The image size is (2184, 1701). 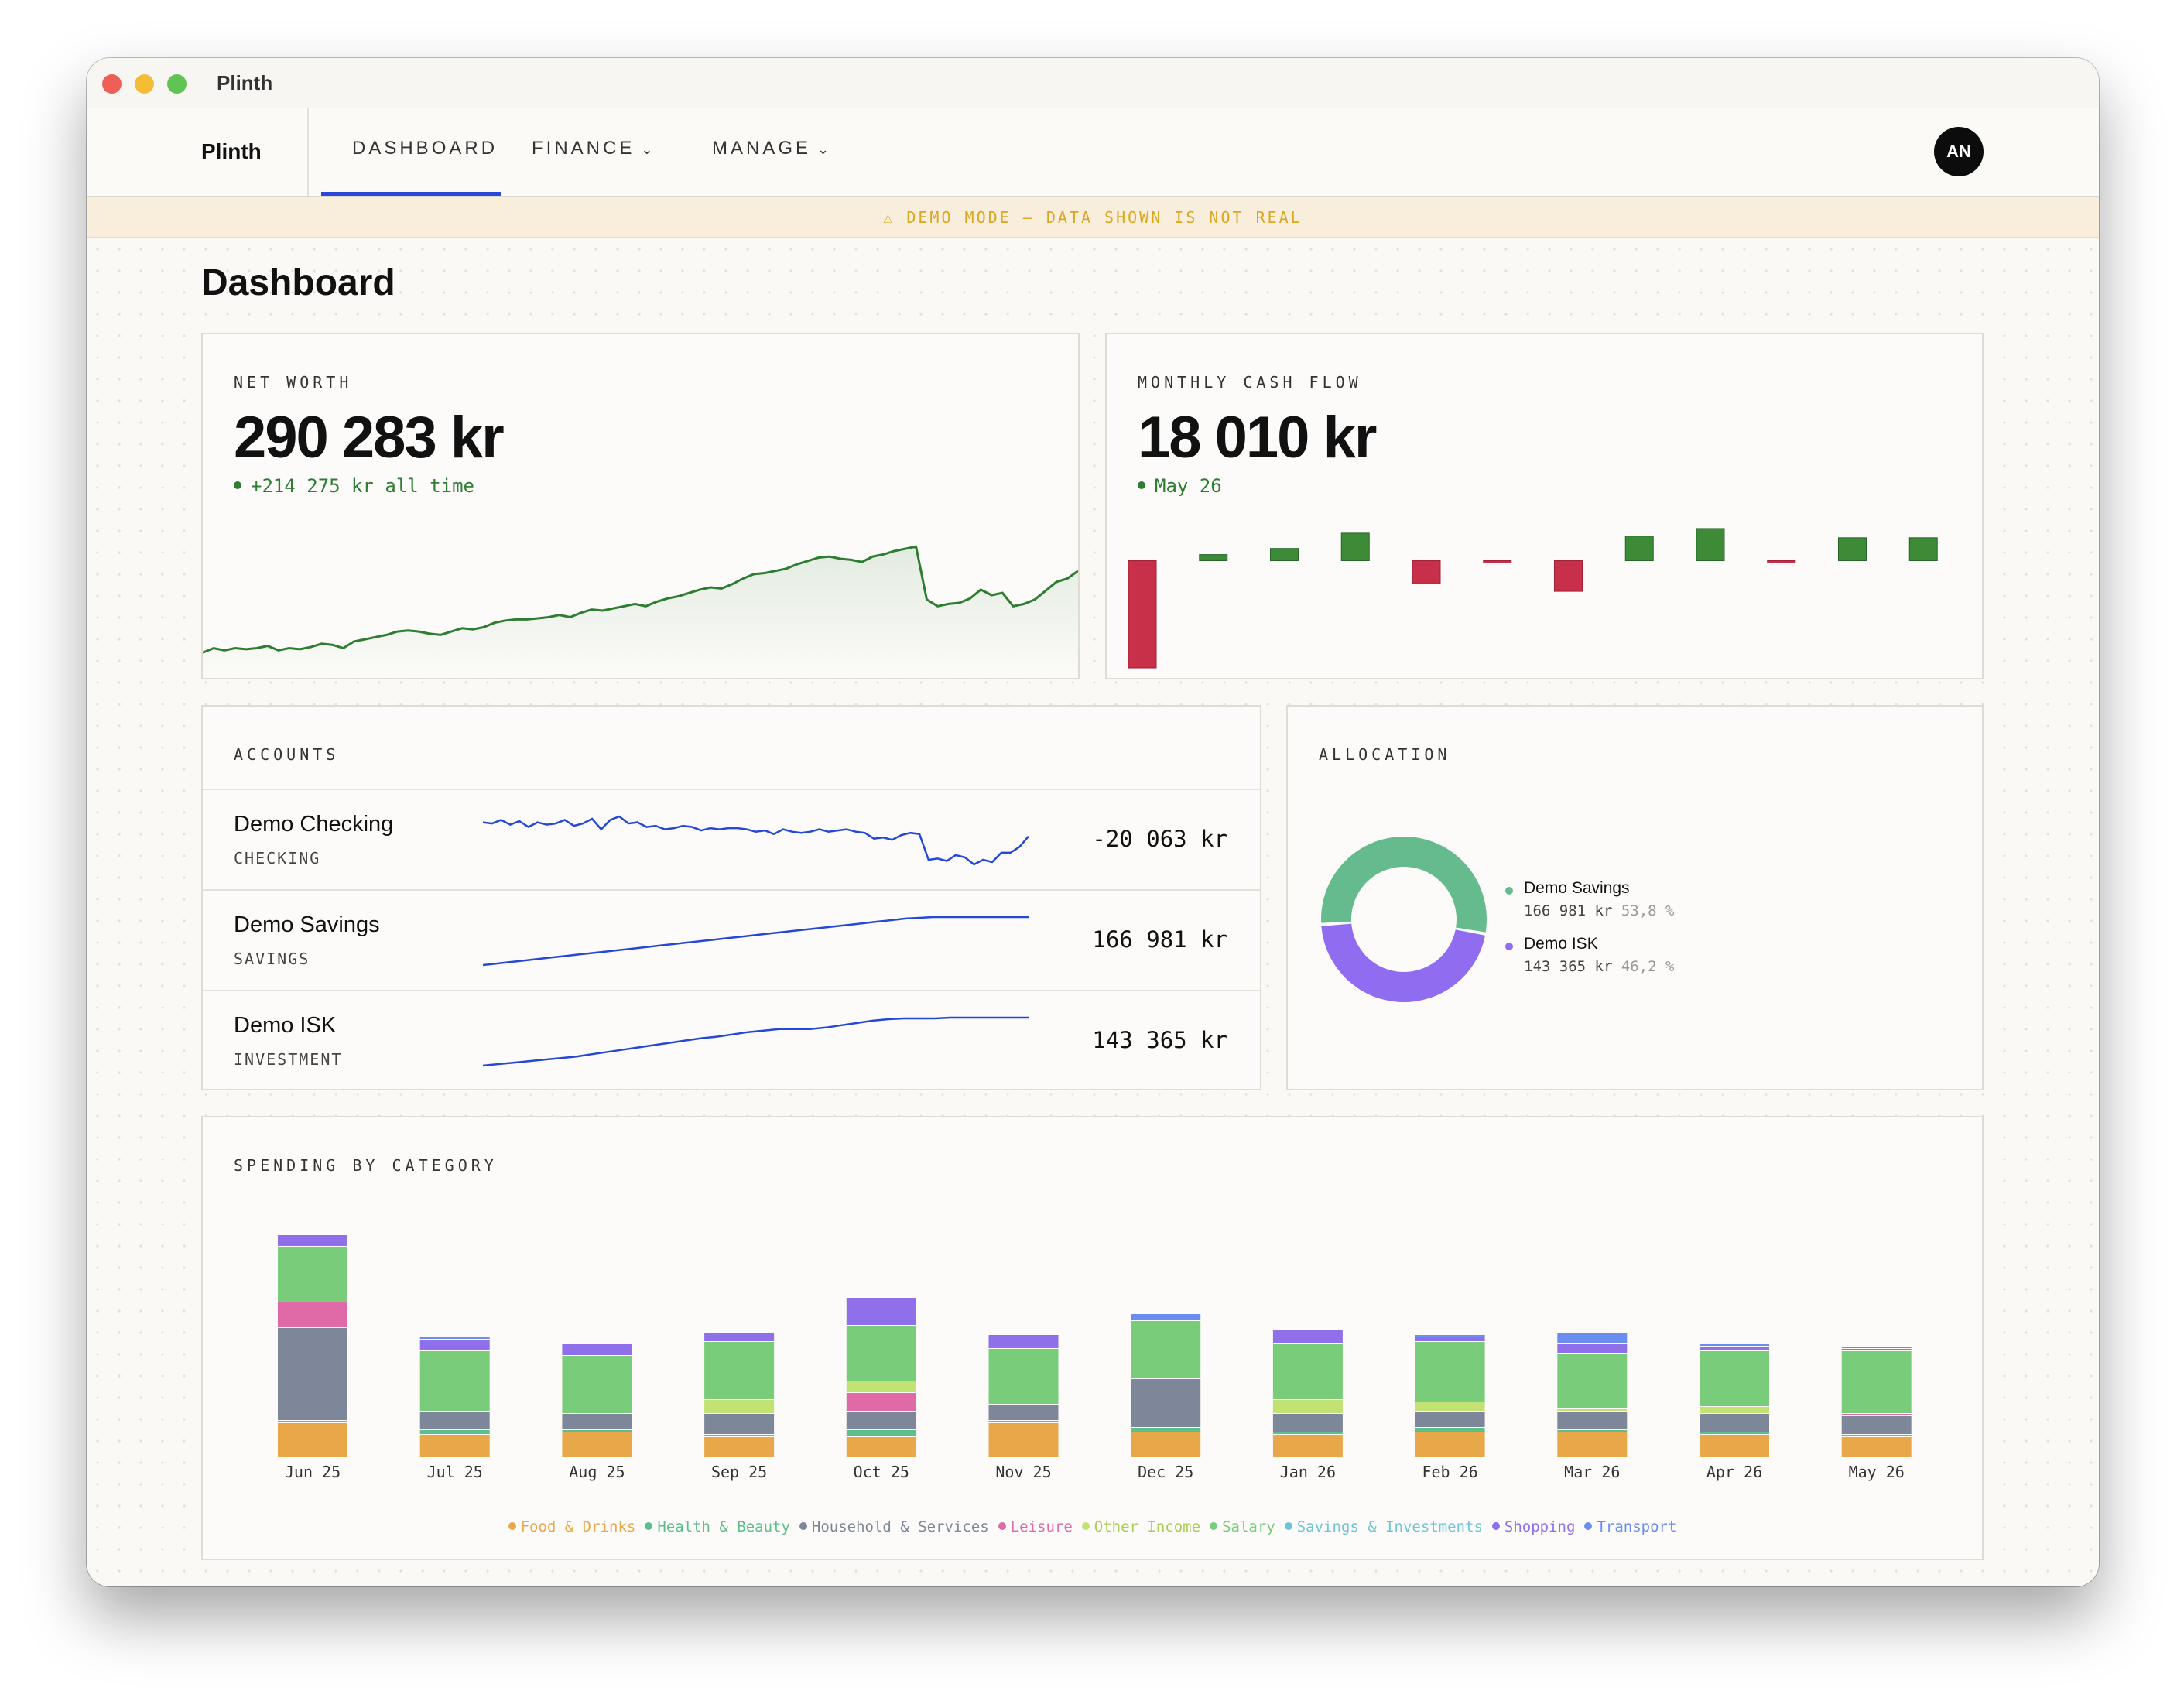 I want to click on account-row: Demo ISK INVESTMENT 143 365 kr, so click(x=731, y=1040).